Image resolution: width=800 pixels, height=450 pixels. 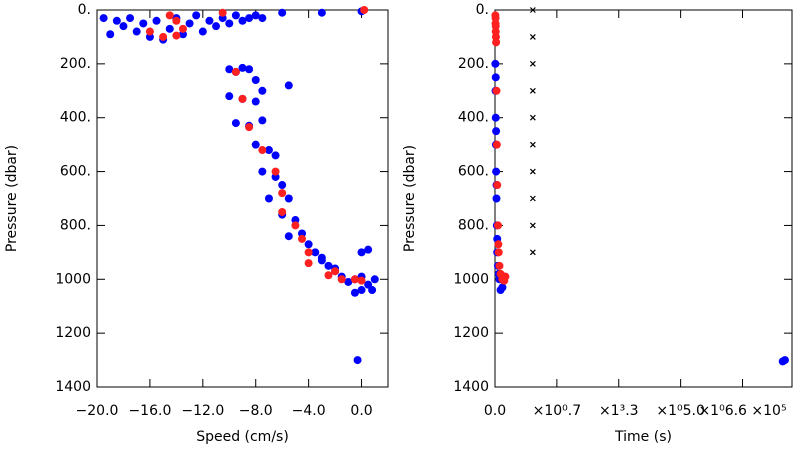 What do you see at coordinates (97, 411) in the screenshot?
I see `x-tick-label: −20.0` at bounding box center [97, 411].